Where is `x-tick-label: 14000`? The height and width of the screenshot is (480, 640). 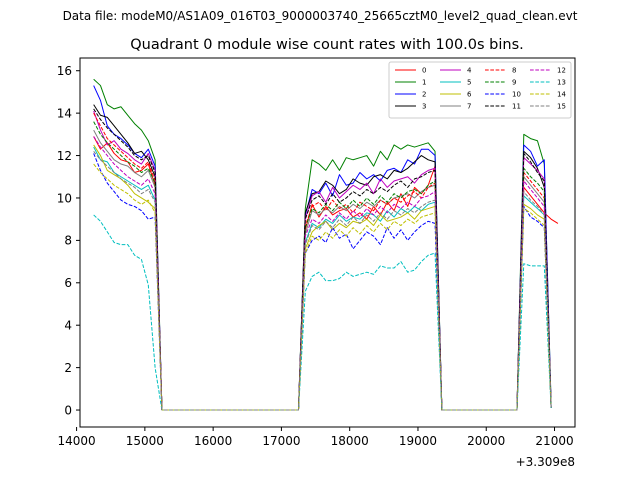 x-tick-label: 14000 is located at coordinates (76, 441).